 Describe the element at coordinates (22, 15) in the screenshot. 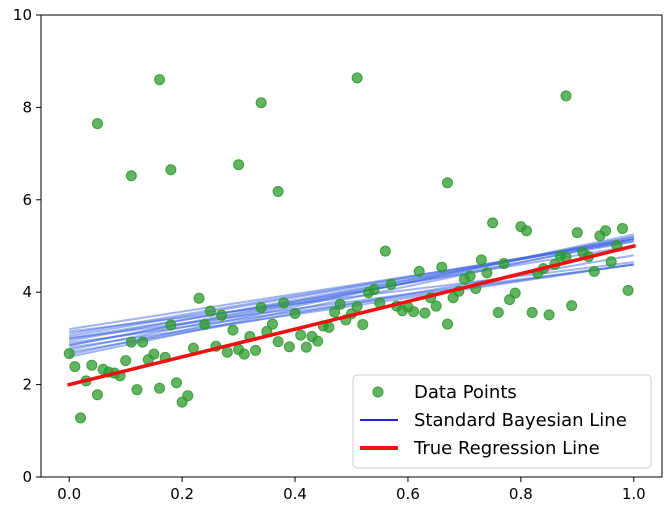

I see `y-tick-label-5: 10` at that location.